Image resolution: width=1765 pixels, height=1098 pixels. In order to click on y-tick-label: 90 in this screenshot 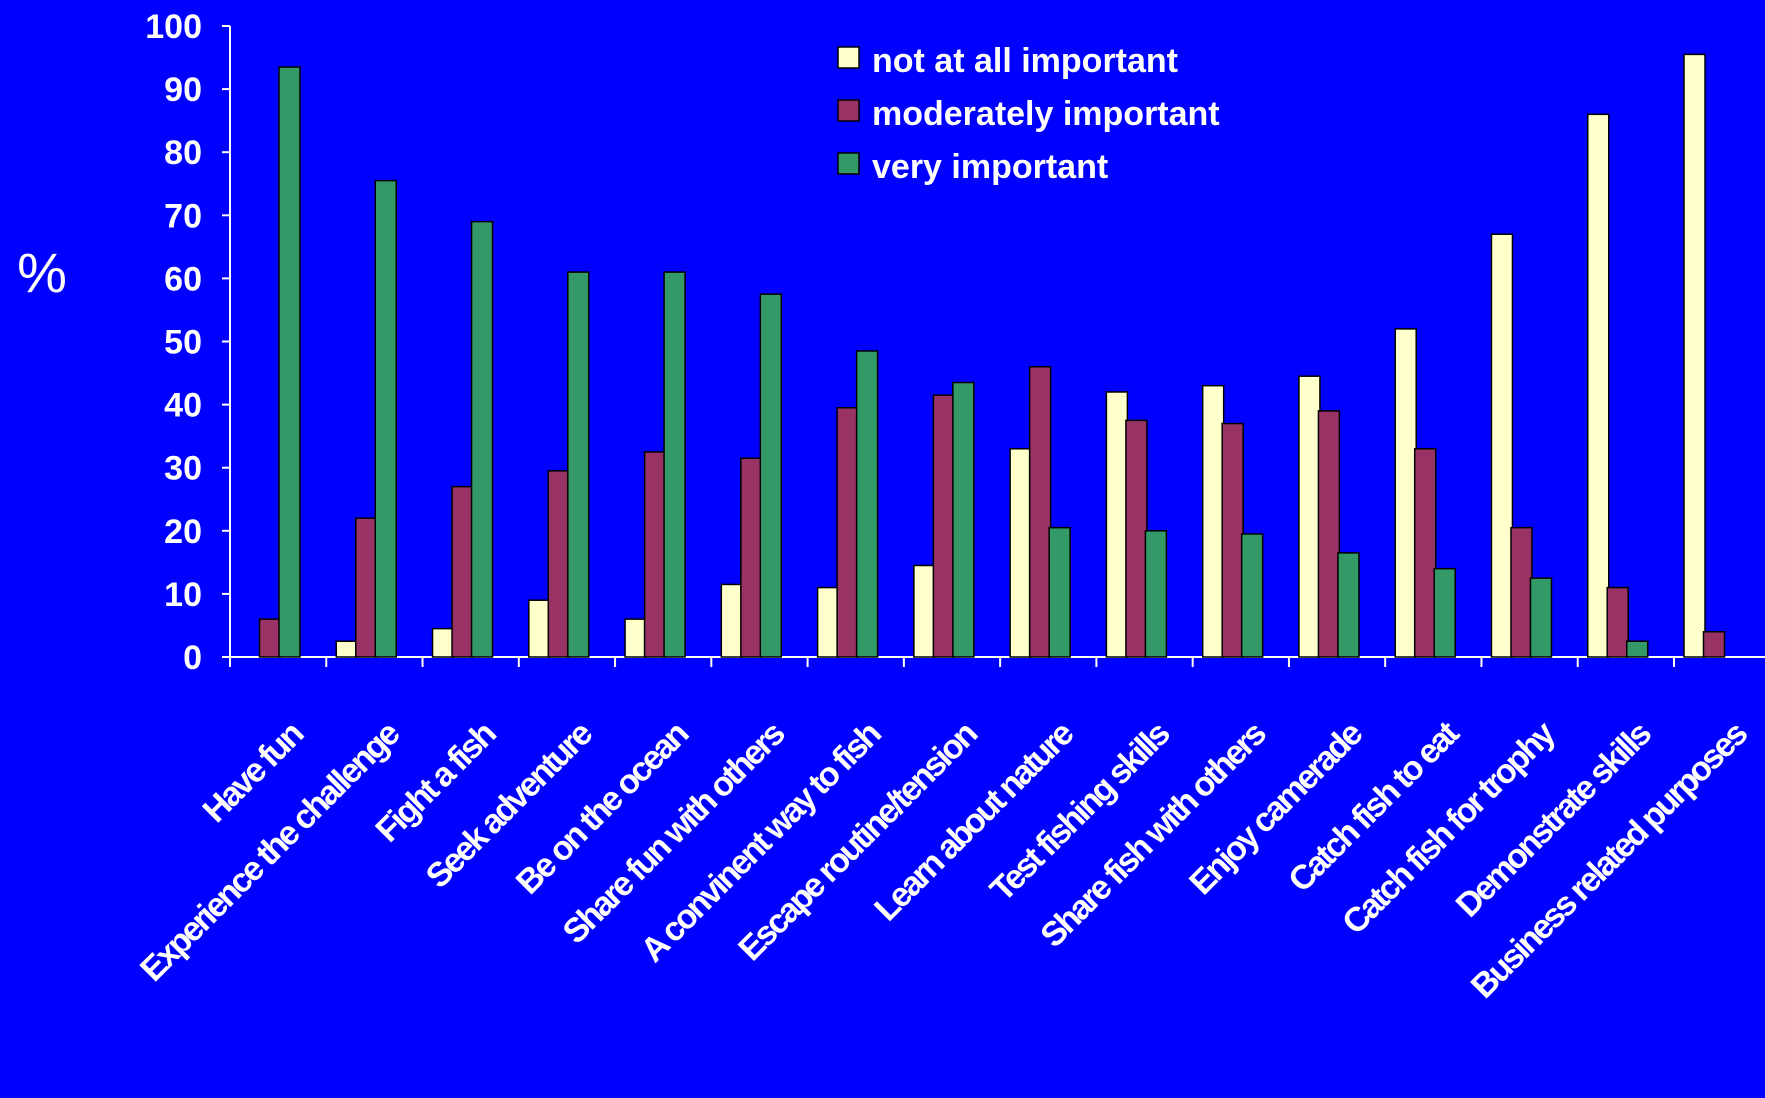, I will do `click(183, 90)`.